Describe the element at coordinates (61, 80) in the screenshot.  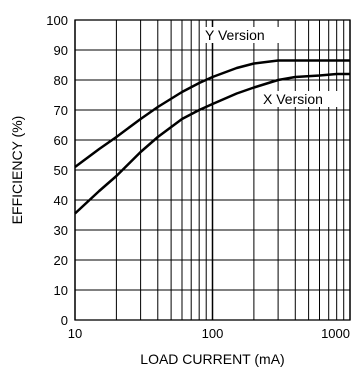
I see `y-tick-label: 80` at that location.